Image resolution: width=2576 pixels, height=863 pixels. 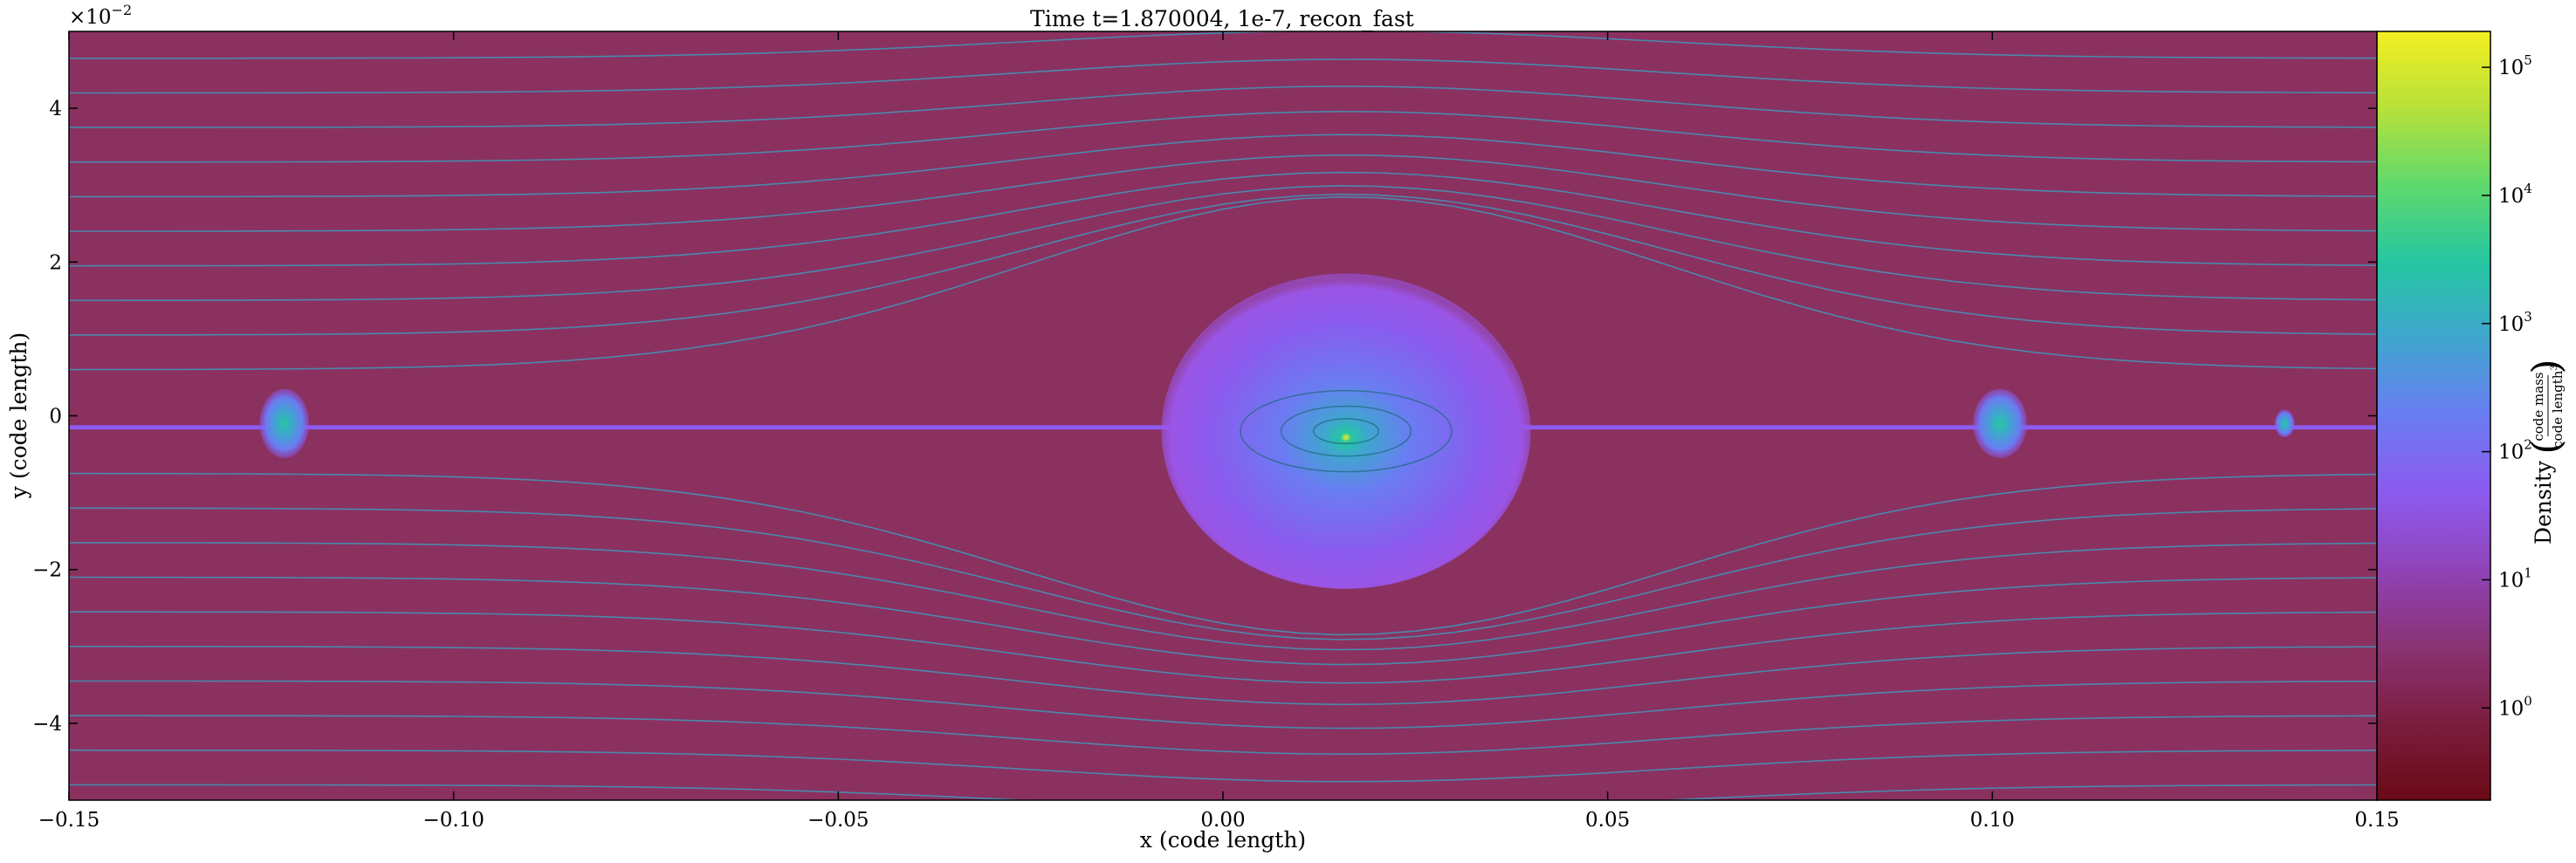 I want to click on colorbar-tick-exponent: 3, so click(x=2528, y=317).